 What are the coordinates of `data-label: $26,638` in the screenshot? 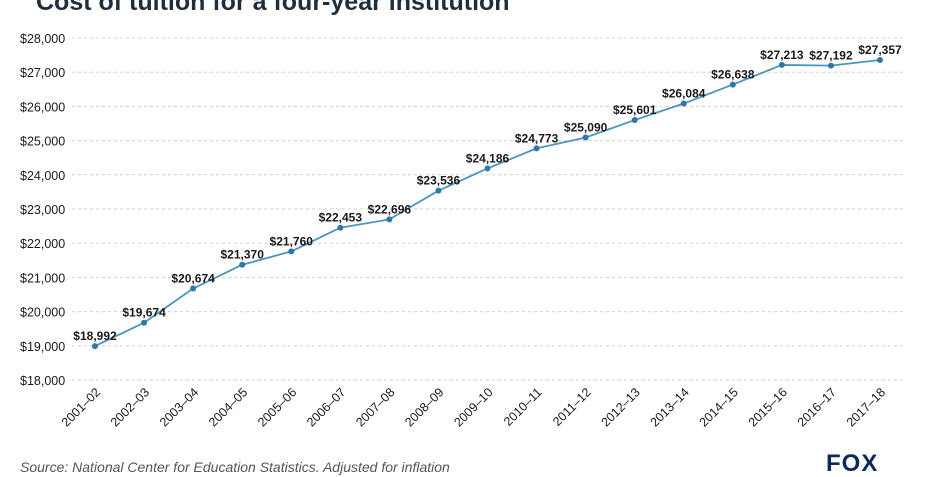 It's located at (733, 75).